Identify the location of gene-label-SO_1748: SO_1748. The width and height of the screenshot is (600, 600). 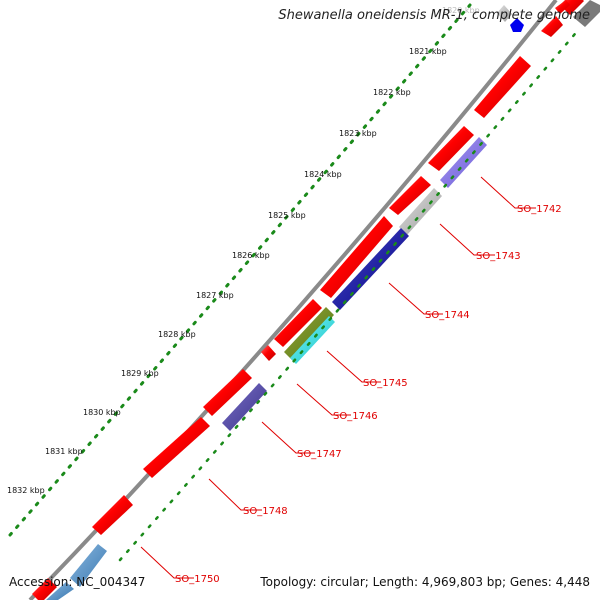
(265, 511).